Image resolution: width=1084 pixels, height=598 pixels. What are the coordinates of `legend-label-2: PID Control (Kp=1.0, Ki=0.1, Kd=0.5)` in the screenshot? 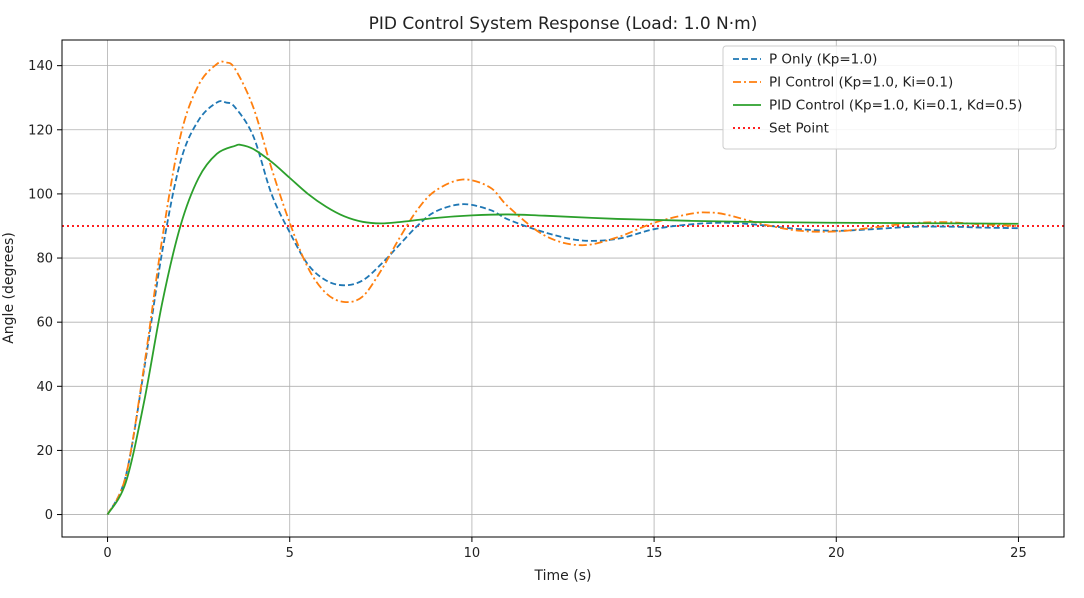 It's located at (895, 106).